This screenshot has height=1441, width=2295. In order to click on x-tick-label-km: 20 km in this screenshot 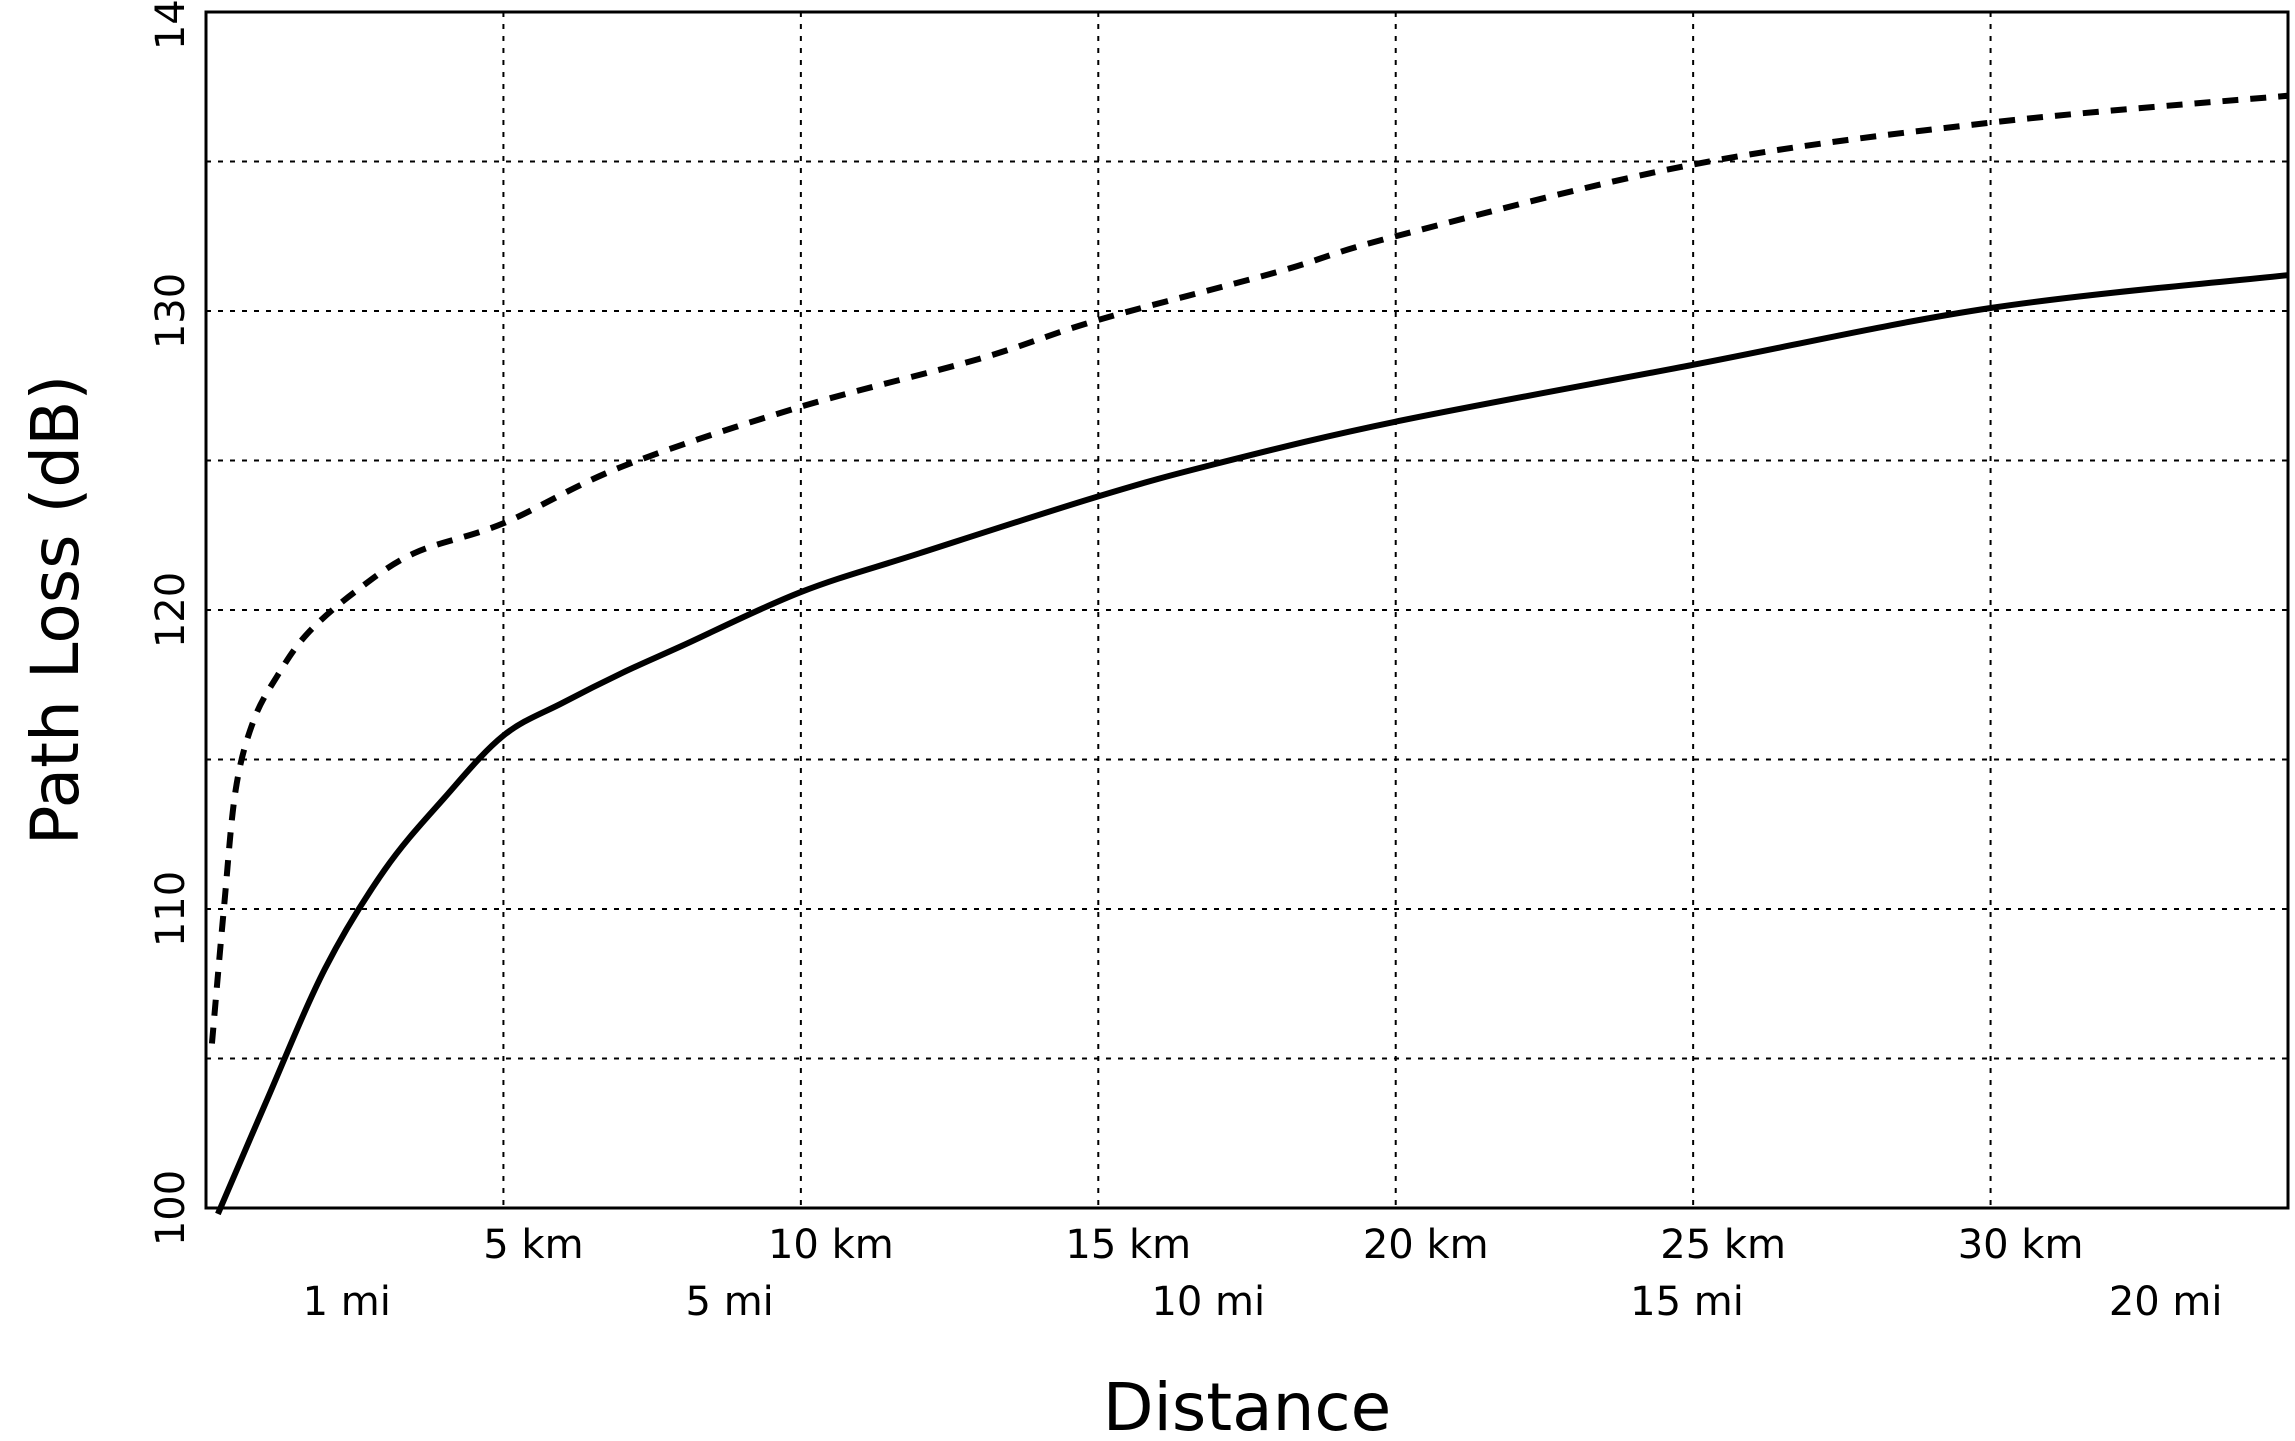, I will do `click(1426, 1245)`.